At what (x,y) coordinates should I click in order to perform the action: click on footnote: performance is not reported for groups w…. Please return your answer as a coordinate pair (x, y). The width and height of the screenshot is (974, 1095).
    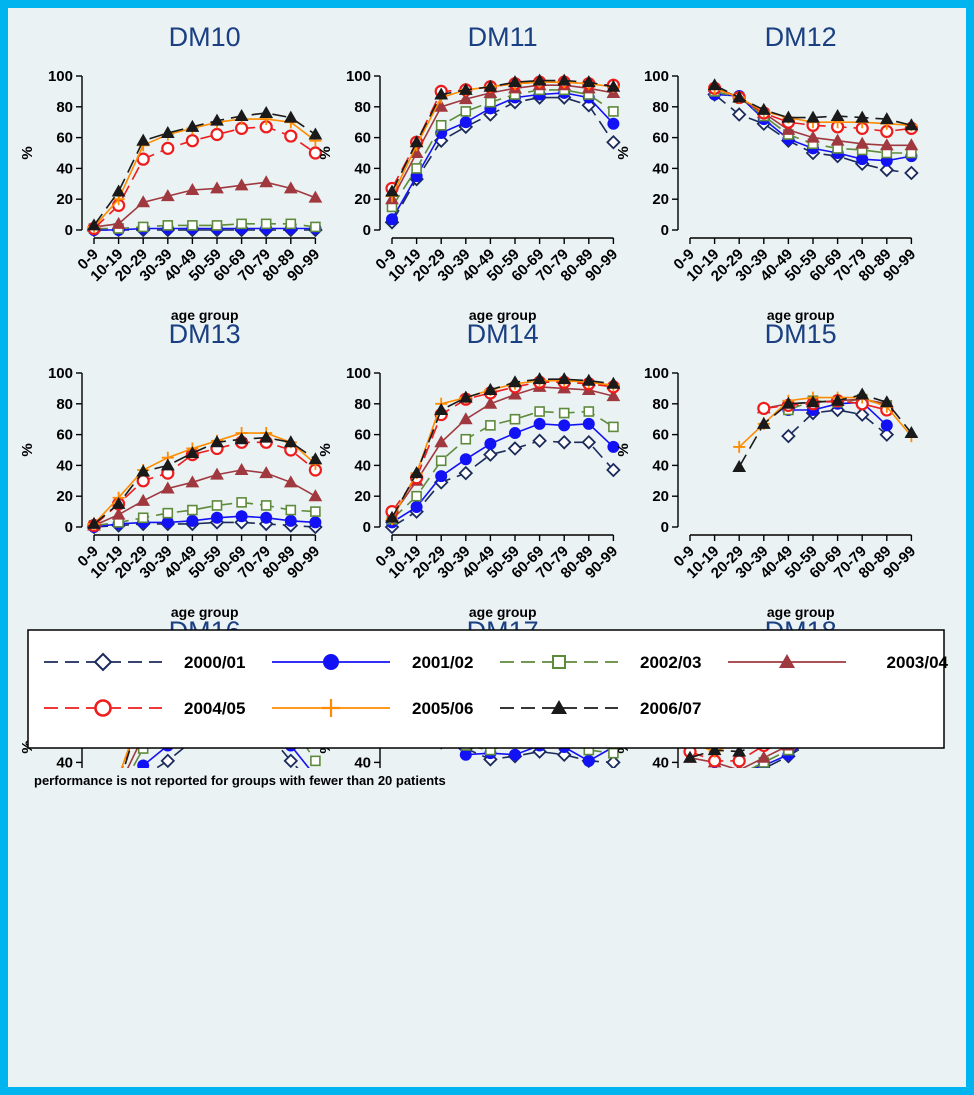
    Looking at the image, I should click on (240, 780).